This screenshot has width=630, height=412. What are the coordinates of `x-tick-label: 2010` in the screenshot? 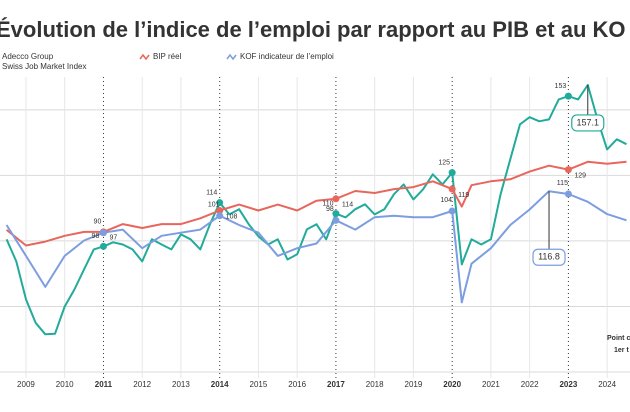 It's located at (65, 384).